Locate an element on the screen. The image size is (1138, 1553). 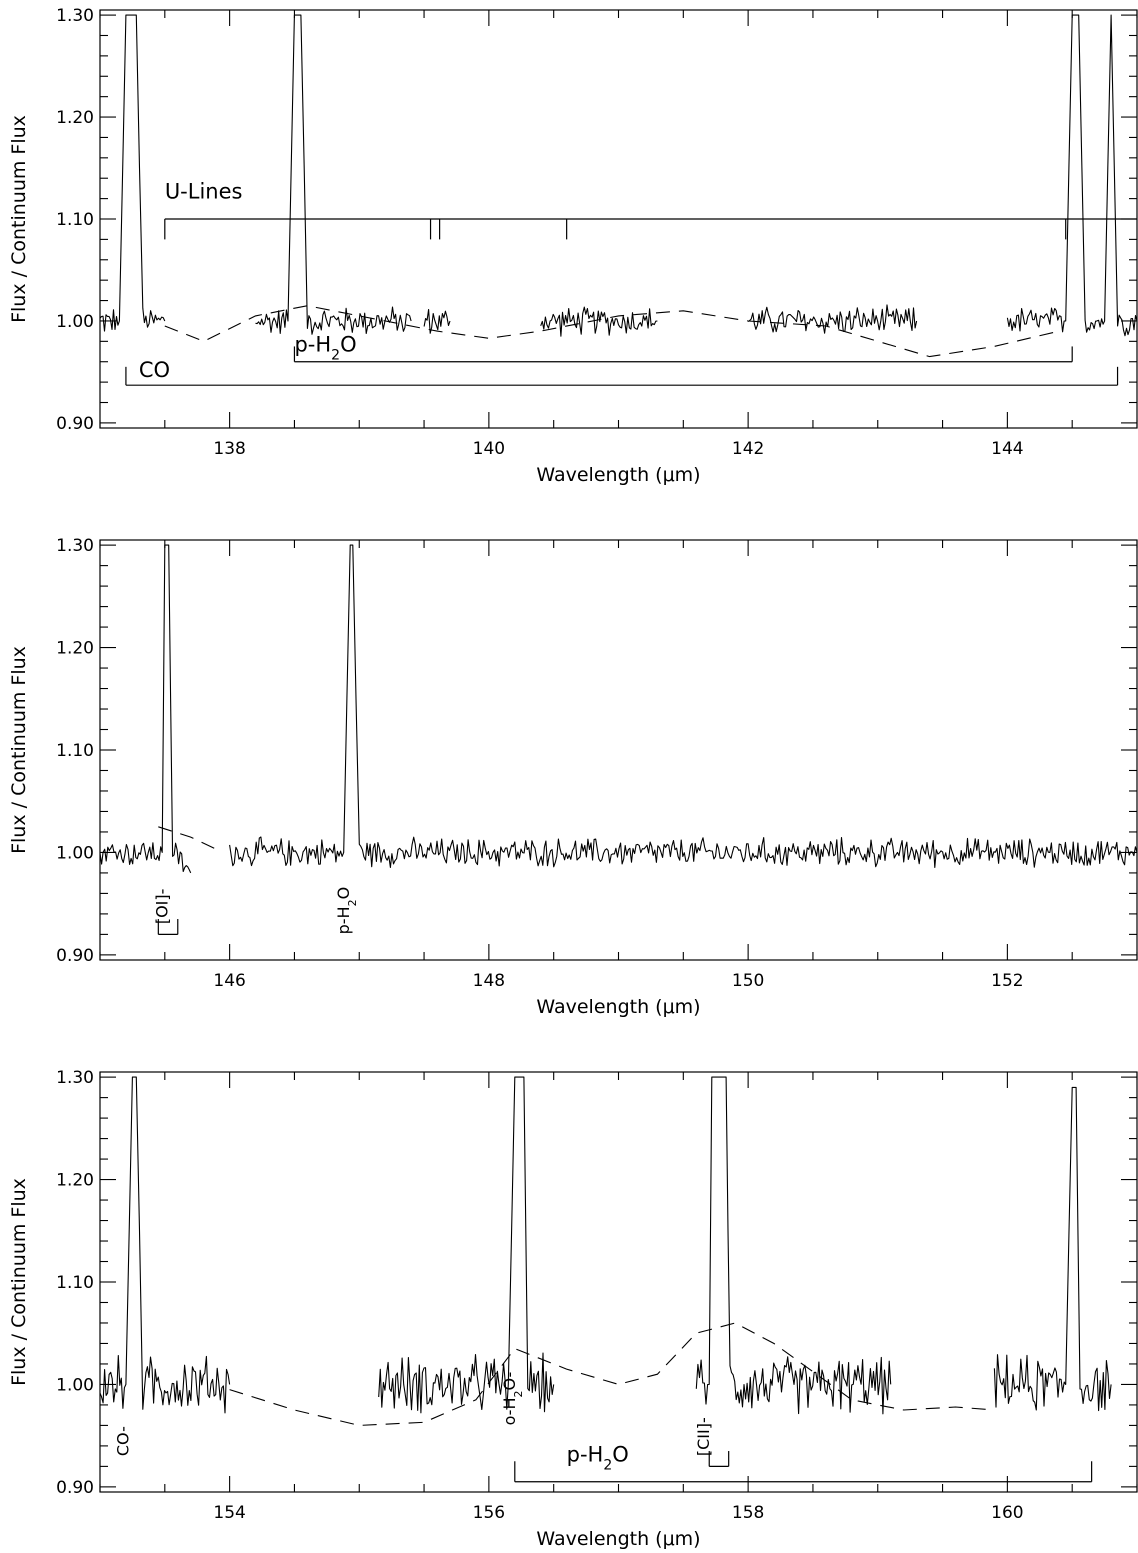
x-tick-label: 138 is located at coordinates (229, 449).